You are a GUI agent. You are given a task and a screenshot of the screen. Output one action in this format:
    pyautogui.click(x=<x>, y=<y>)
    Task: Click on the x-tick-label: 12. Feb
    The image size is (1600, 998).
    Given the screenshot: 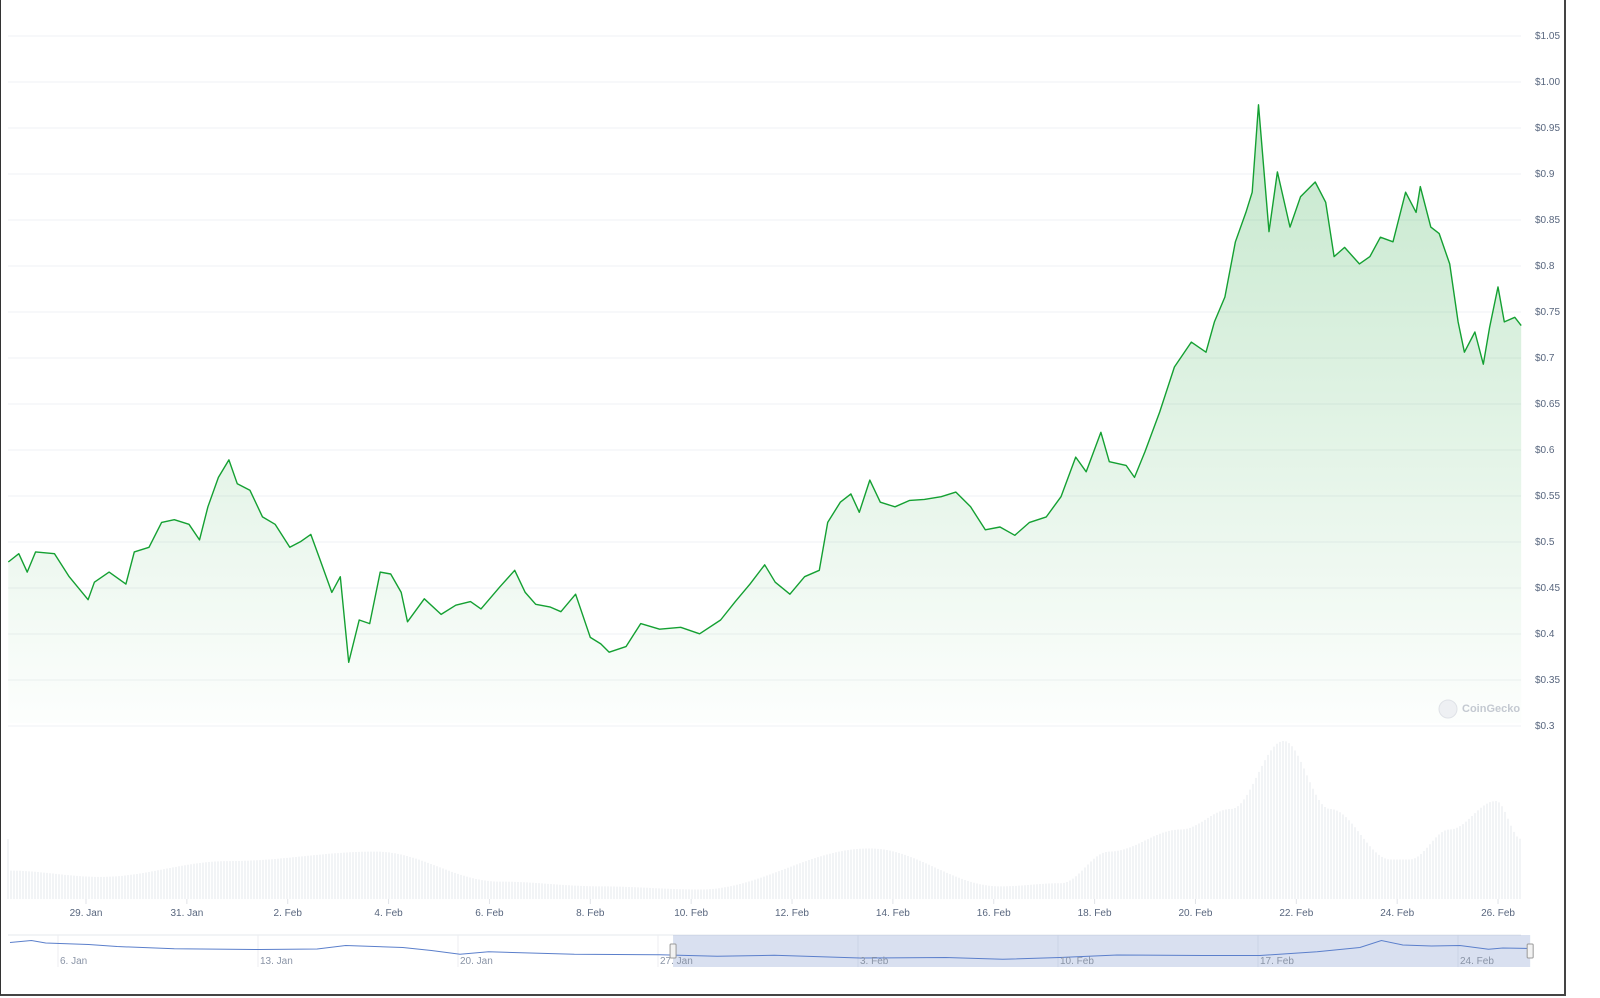 What is the action you would take?
    pyautogui.click(x=792, y=913)
    